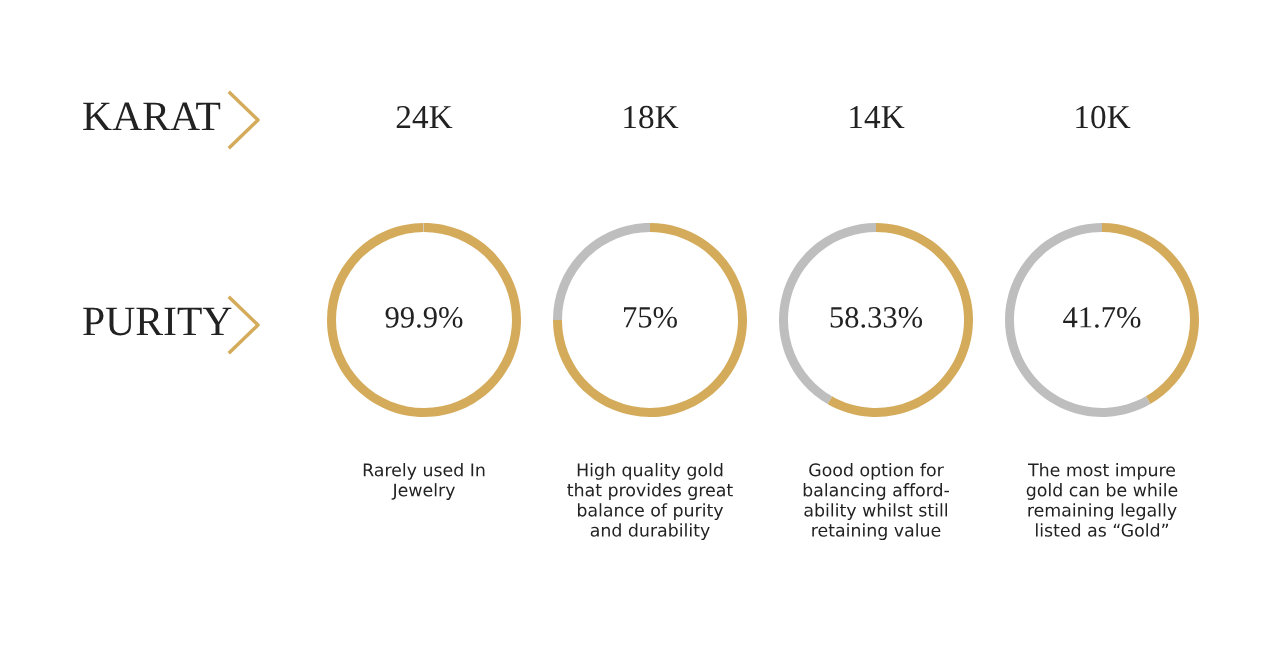  I want to click on text: KARAT, so click(152, 116).